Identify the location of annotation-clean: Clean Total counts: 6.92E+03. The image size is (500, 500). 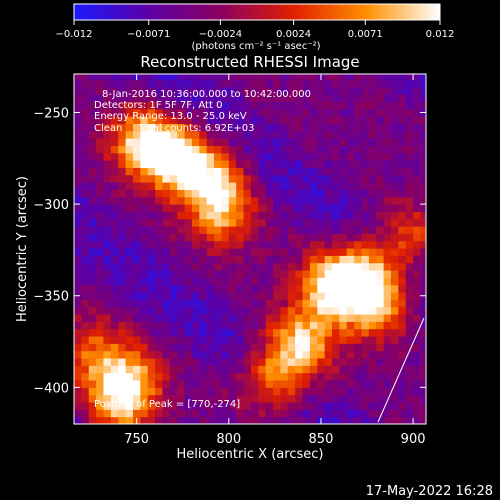
(174, 128).